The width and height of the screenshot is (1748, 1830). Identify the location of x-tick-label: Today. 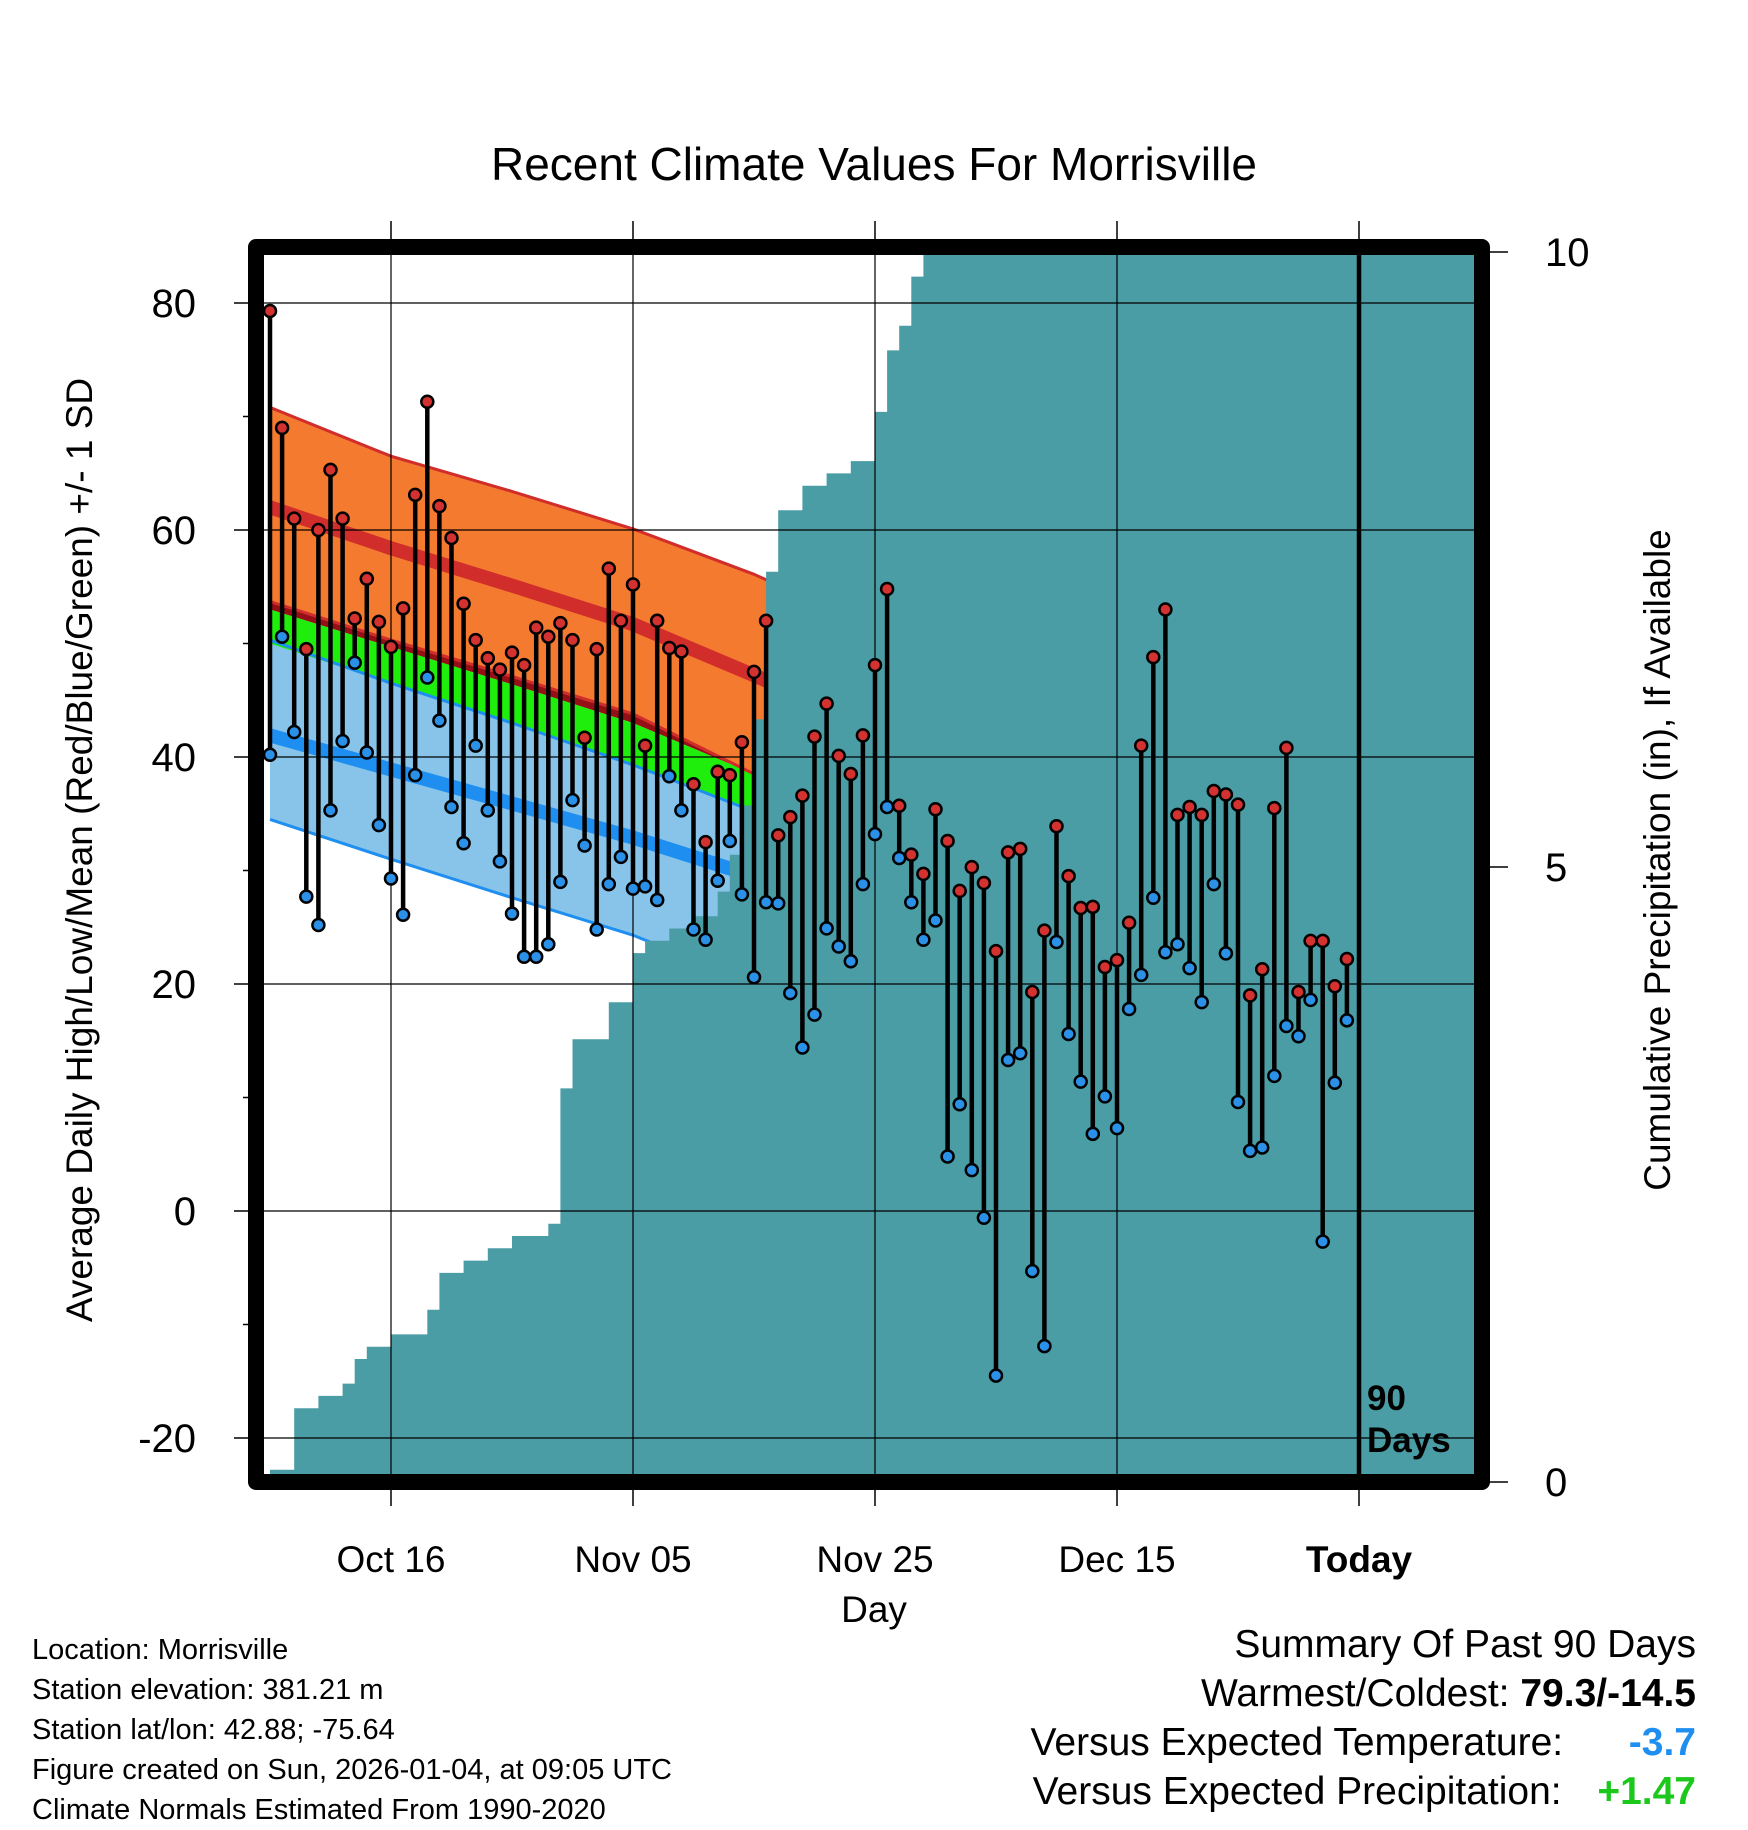
(1359, 1559).